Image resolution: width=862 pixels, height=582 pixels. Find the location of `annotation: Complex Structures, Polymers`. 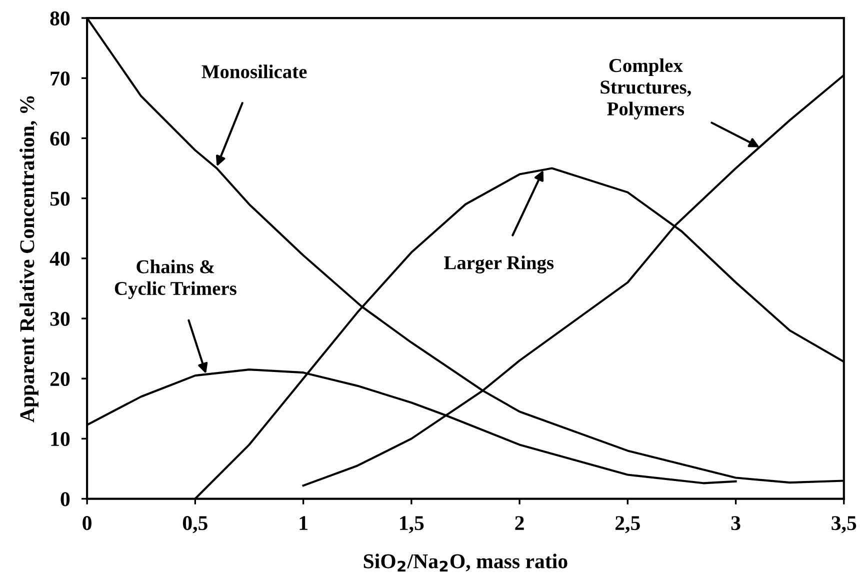

annotation: Complex Structures, Polymers is located at coordinates (645, 89).